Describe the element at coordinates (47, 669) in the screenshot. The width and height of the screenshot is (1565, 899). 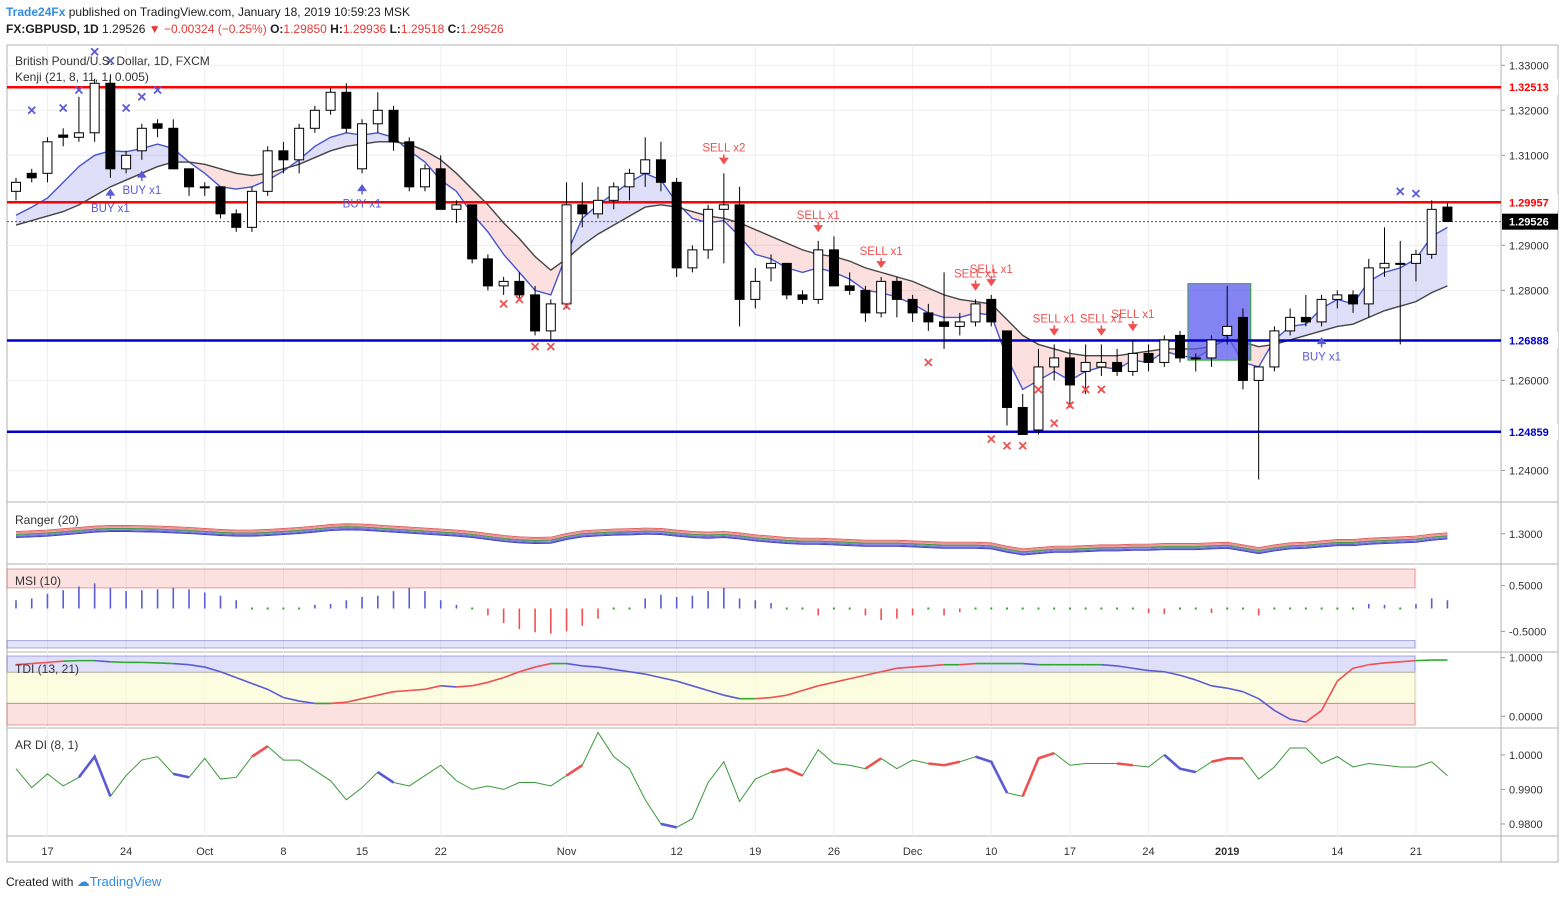
I see `tdi-title: TDI (13, 21)` at that location.